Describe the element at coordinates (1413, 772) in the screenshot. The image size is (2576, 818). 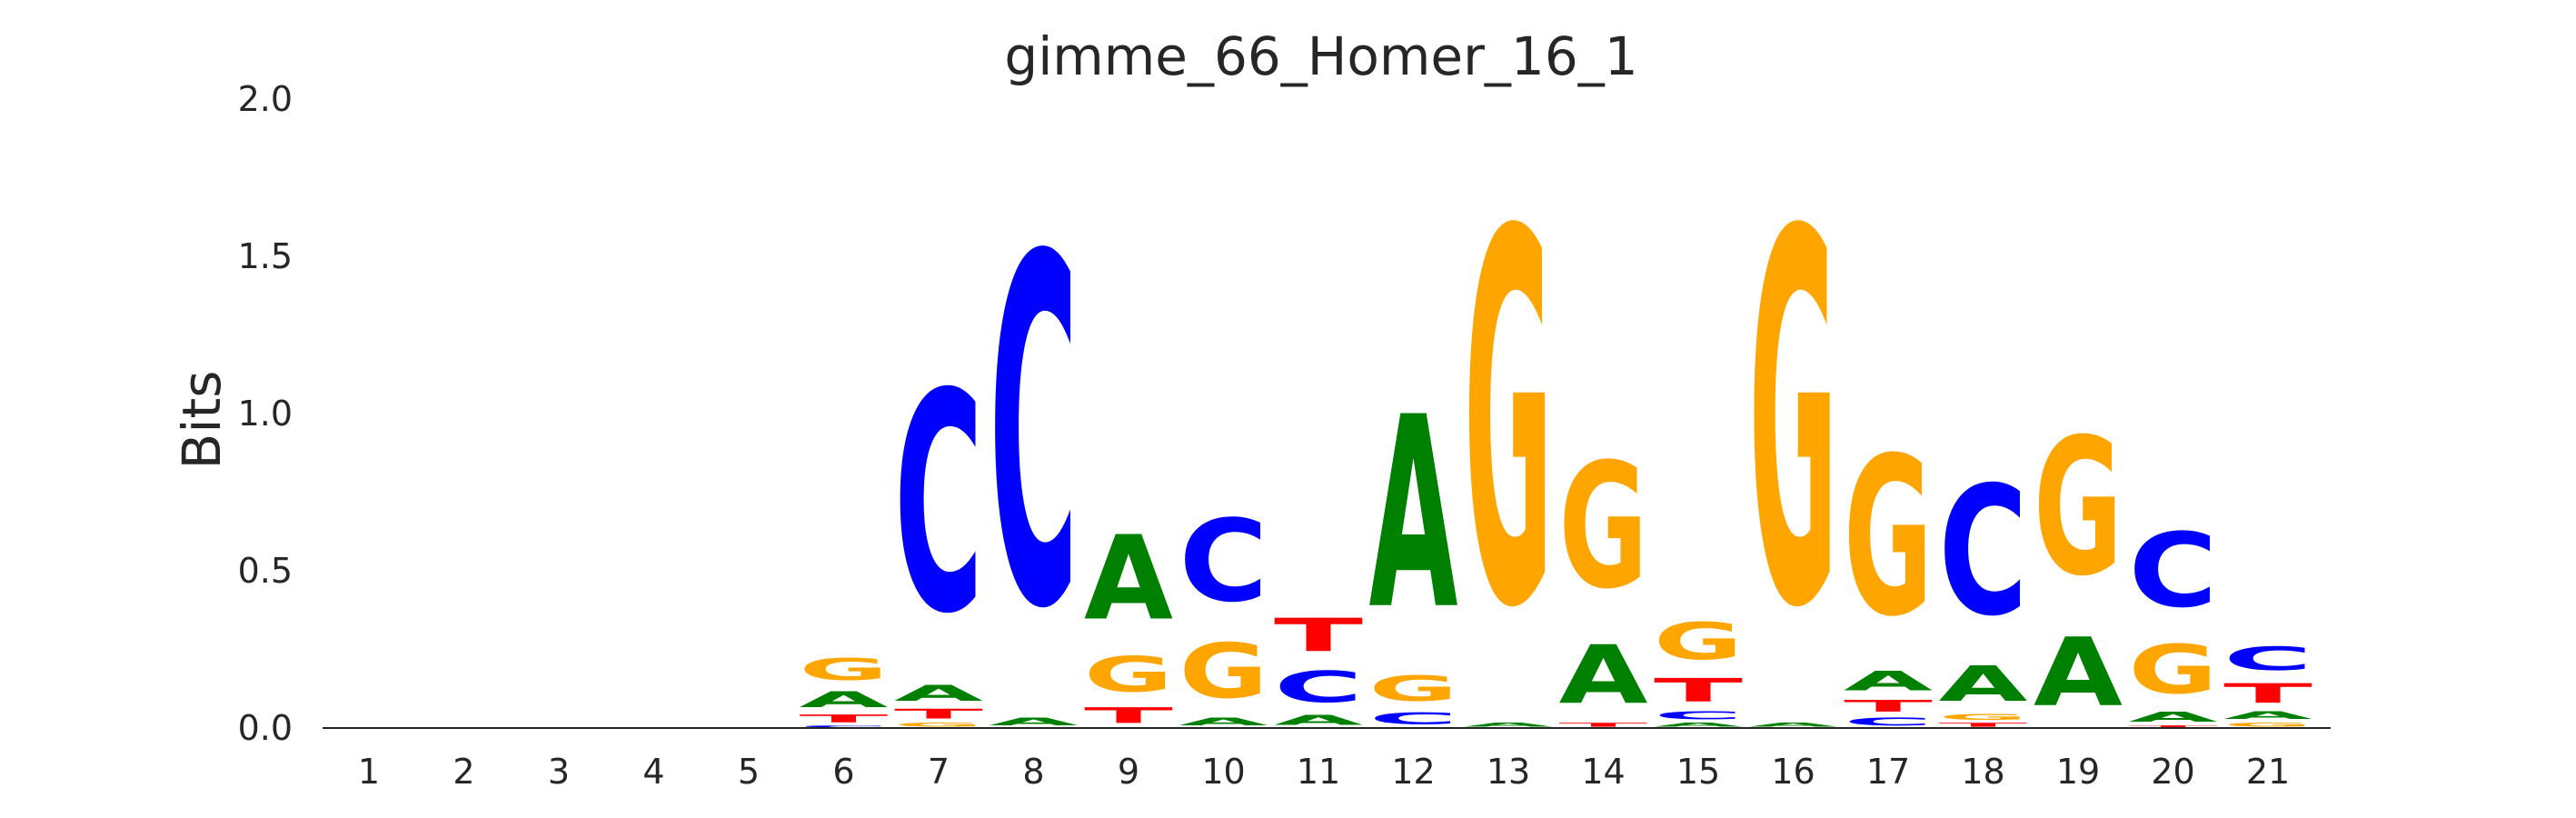
I see `x-tick-label: 12` at that location.